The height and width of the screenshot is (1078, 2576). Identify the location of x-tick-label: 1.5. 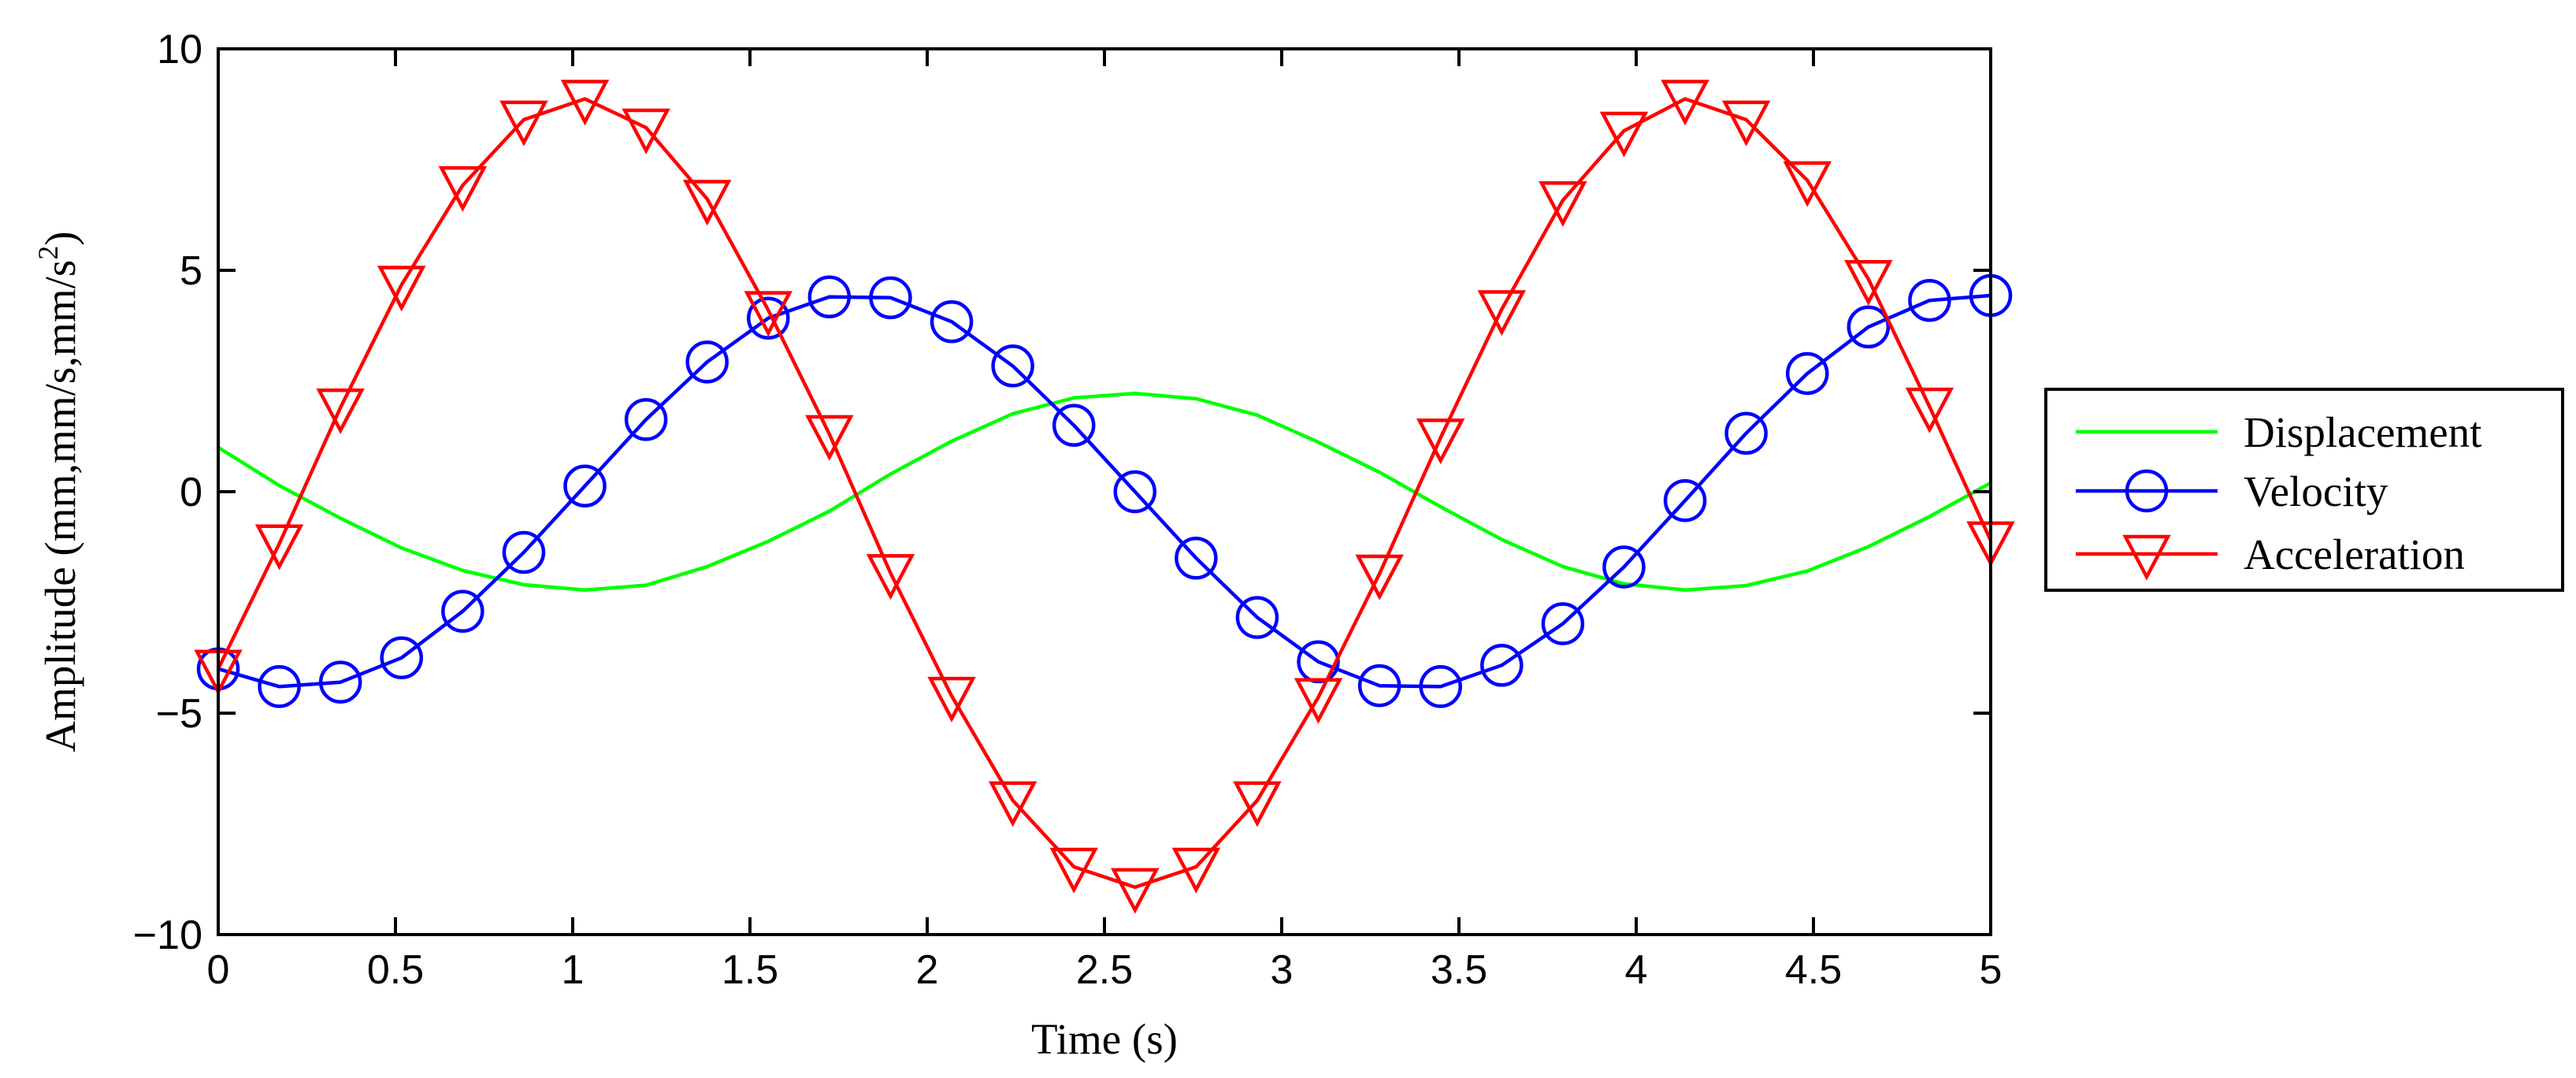
(750, 970).